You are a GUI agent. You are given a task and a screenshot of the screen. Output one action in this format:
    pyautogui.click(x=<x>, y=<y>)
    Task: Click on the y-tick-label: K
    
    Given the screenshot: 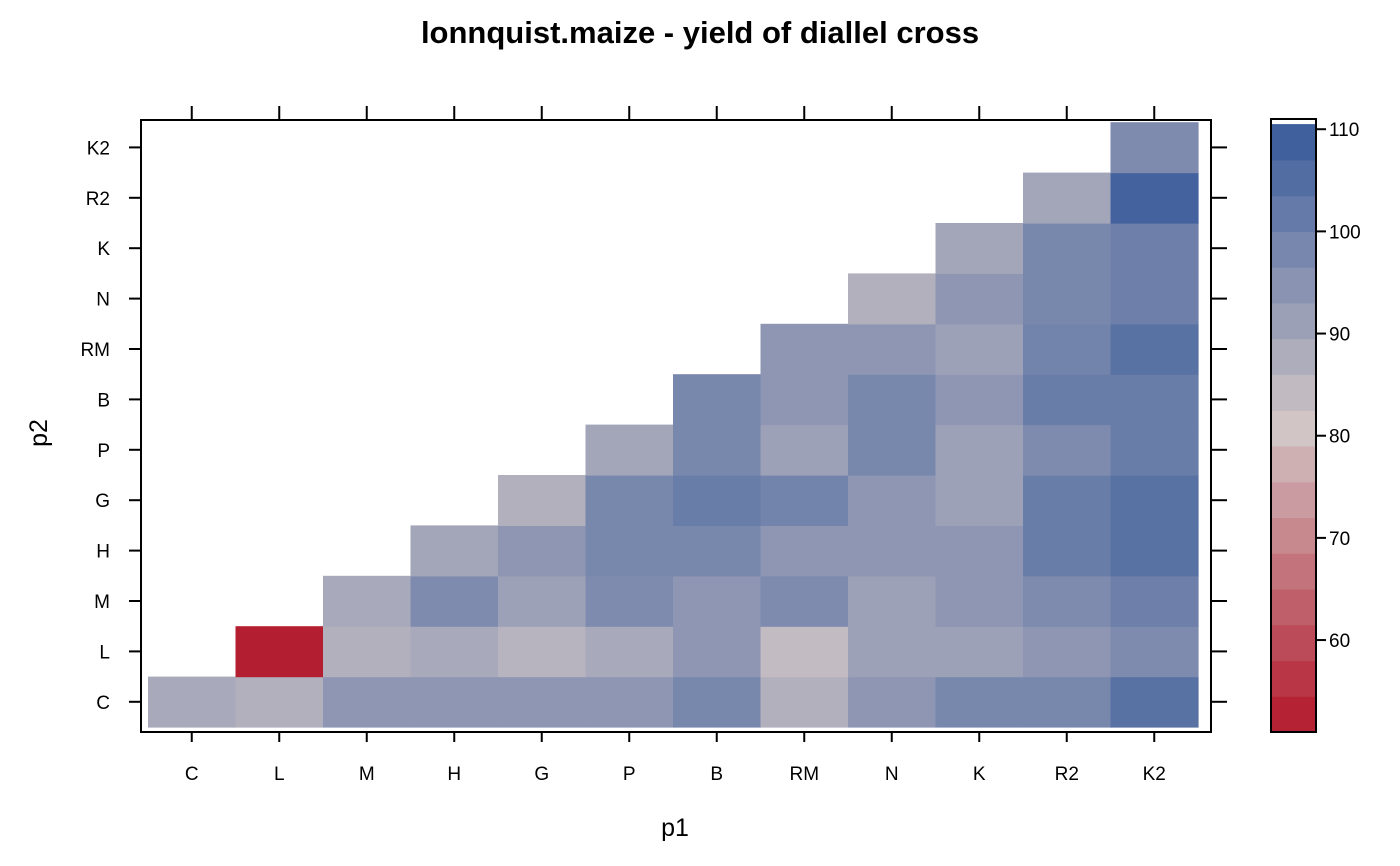 What is the action you would take?
    pyautogui.click(x=103, y=249)
    